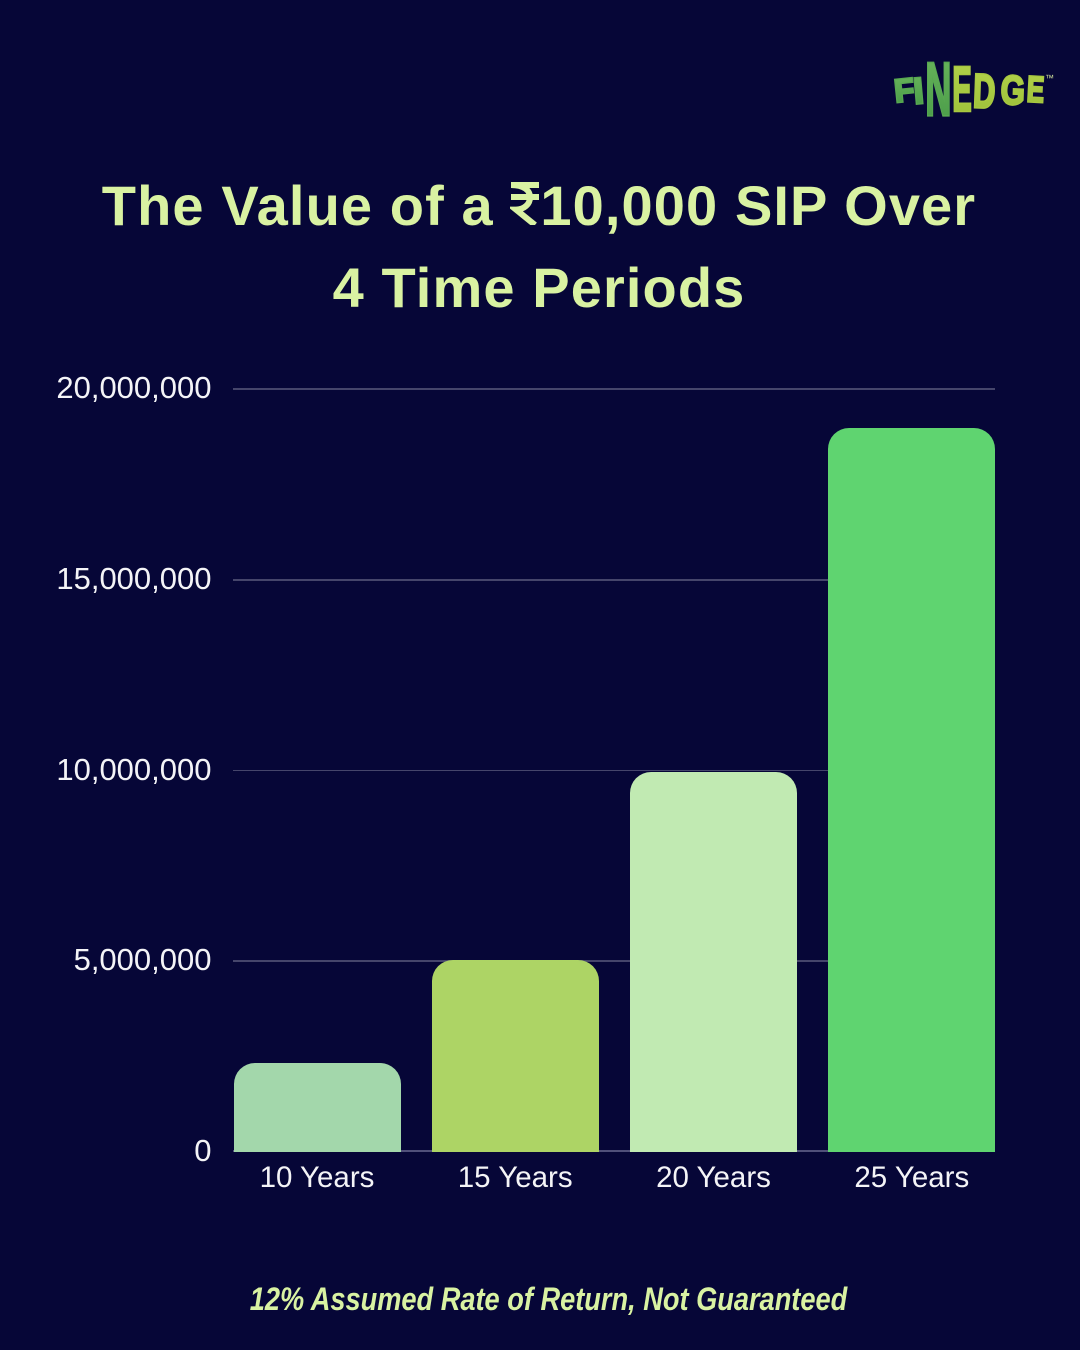 The height and width of the screenshot is (1350, 1080). Describe the element at coordinates (1049, 78) in the screenshot. I see `svg-text: ™` at that location.